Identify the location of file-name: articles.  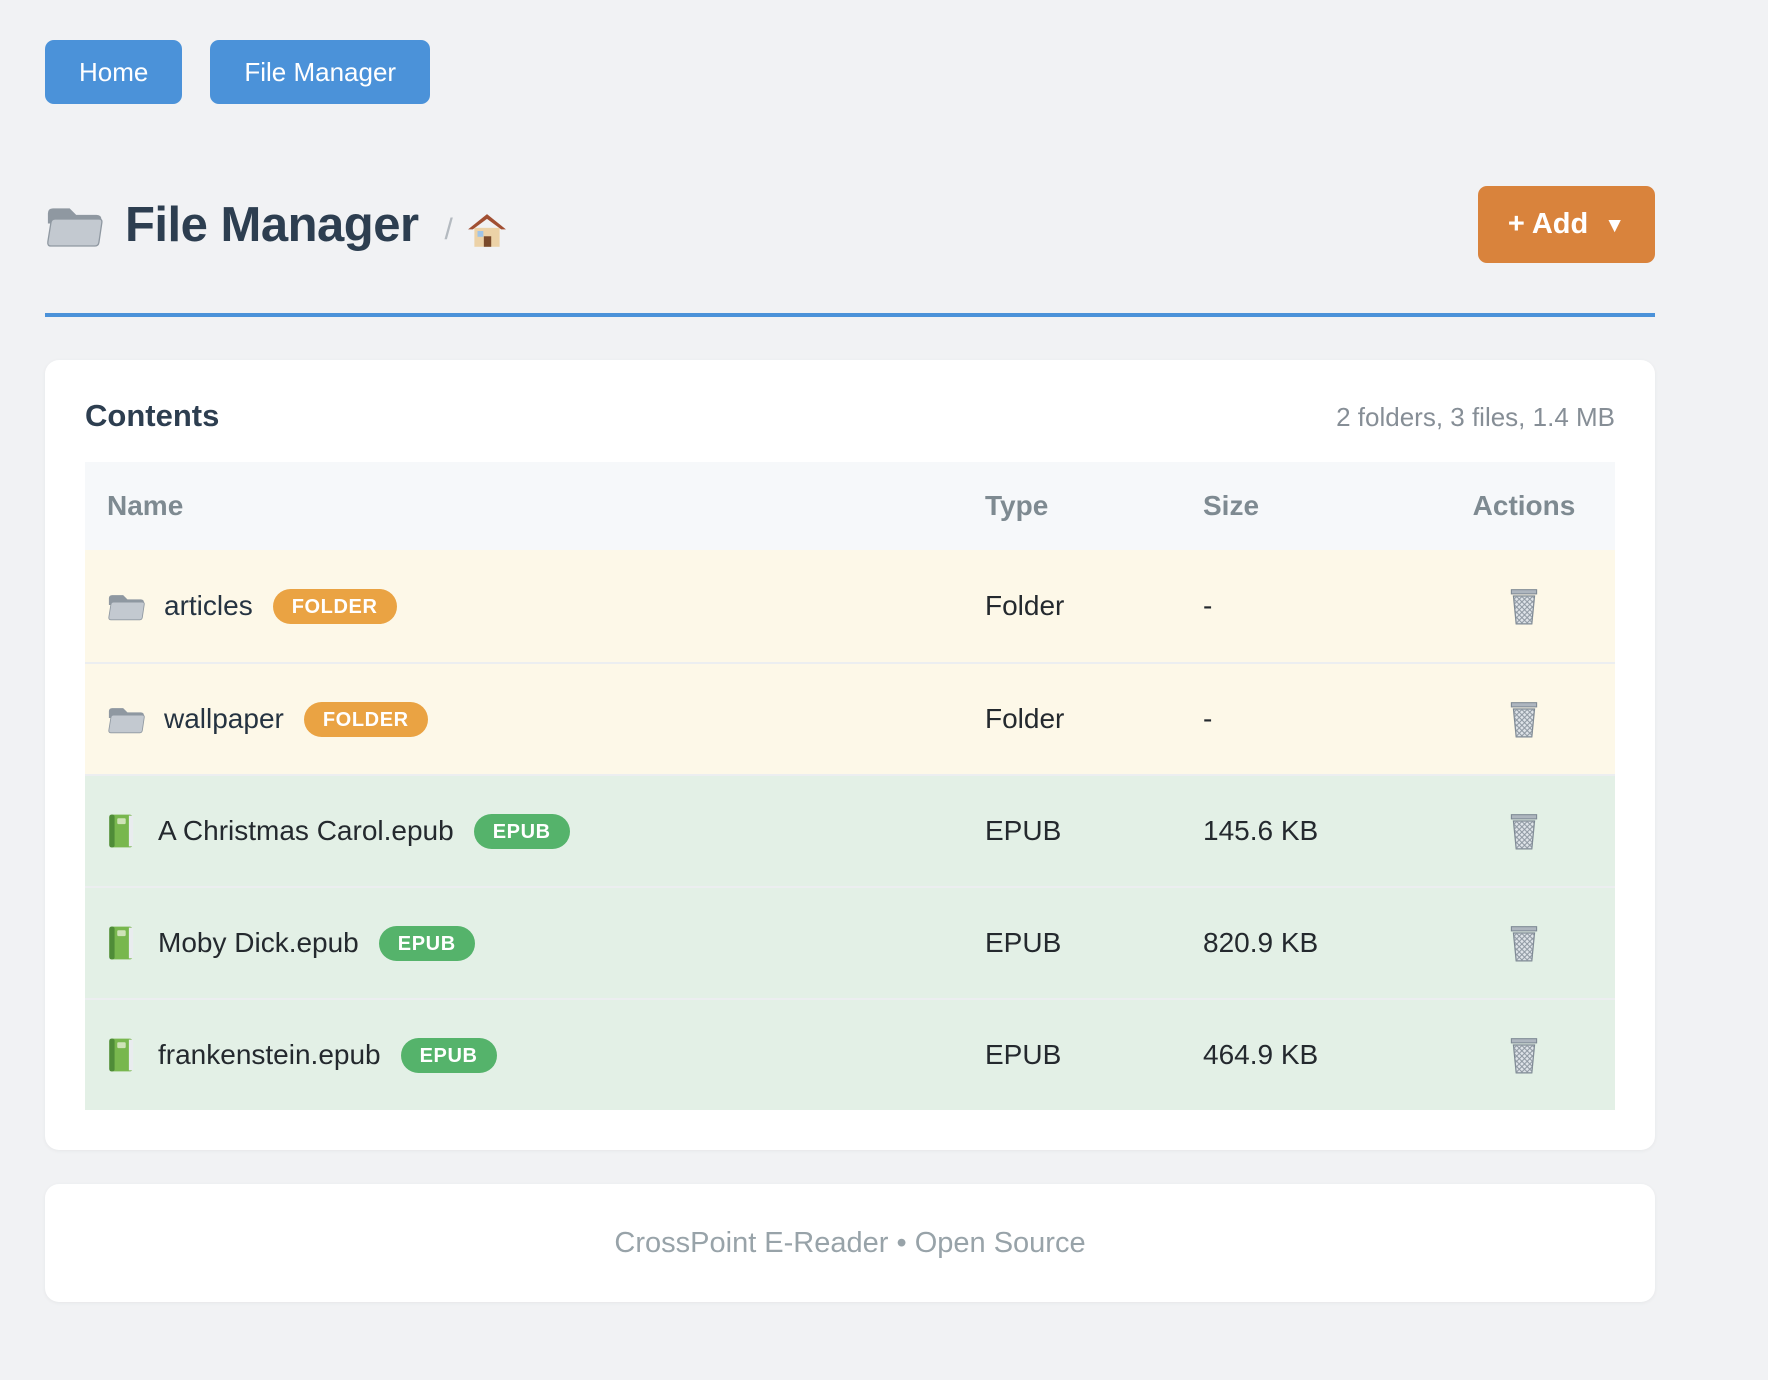
(208, 605).